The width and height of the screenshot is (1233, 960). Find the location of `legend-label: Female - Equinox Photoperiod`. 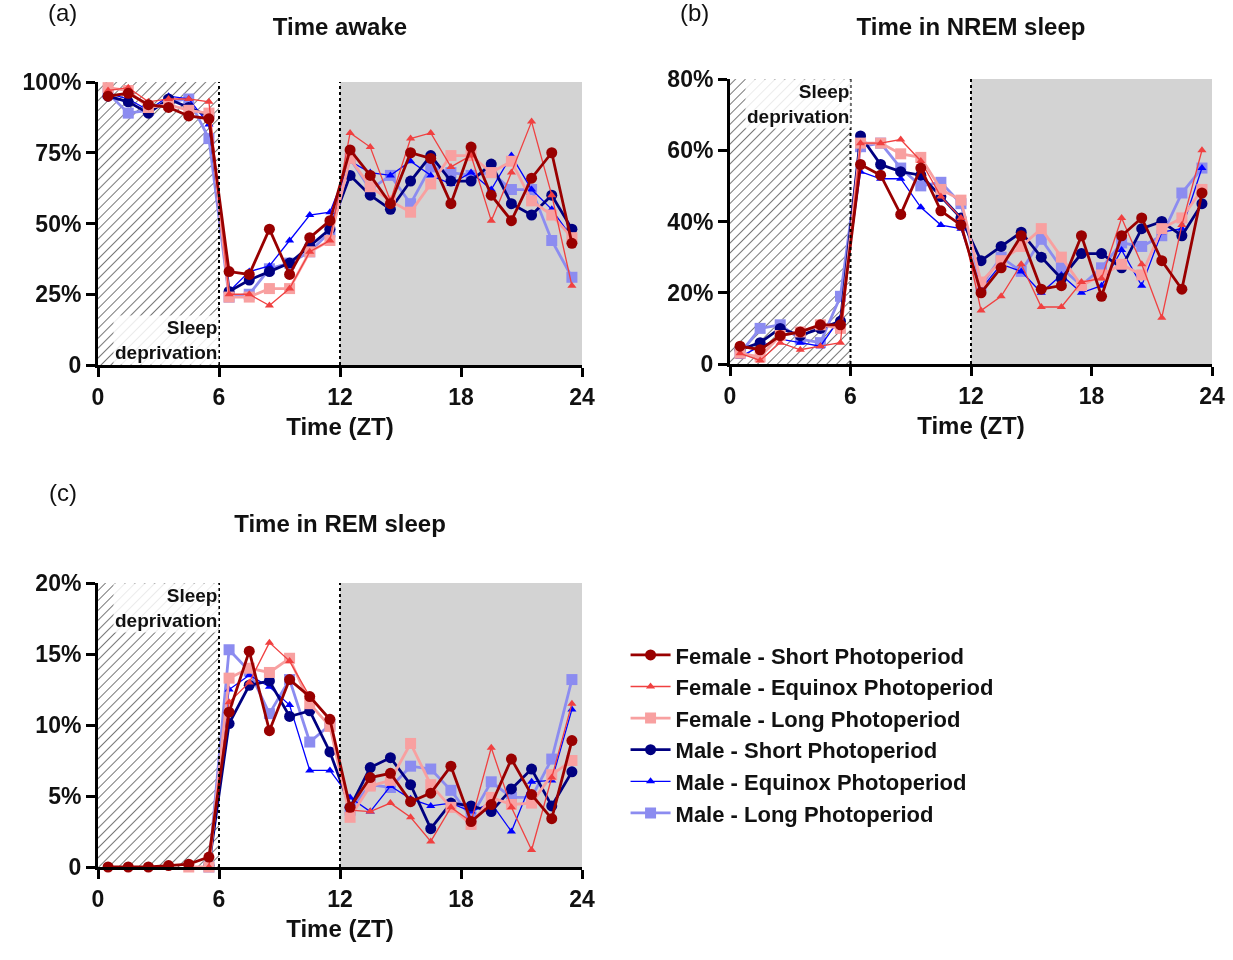

legend-label: Female - Equinox Photoperiod is located at coordinates (834, 688).